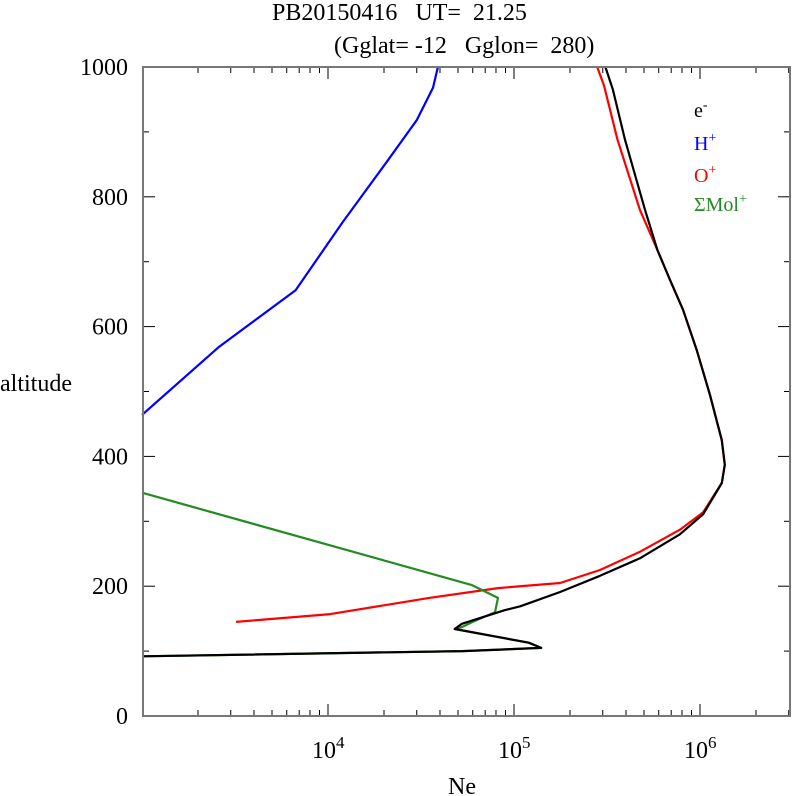 This screenshot has height=796, width=792. What do you see at coordinates (36, 384) in the screenshot?
I see `y-axis-label: altitude` at bounding box center [36, 384].